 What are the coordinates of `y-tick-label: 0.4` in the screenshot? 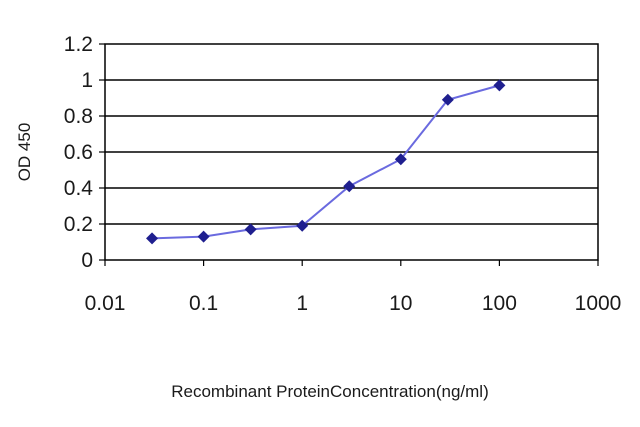 It's located at (79, 188).